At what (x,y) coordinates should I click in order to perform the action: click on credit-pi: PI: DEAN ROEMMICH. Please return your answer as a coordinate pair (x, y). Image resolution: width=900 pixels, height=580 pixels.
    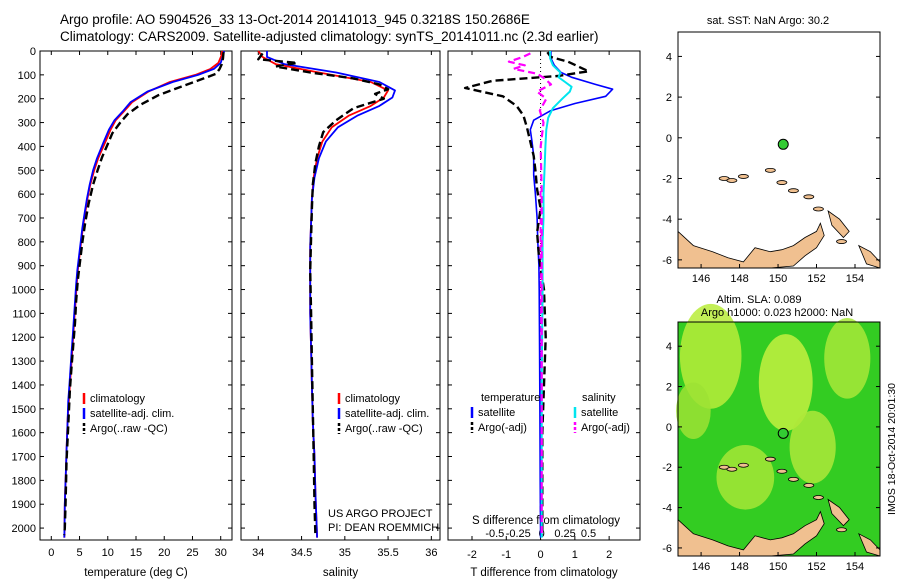
    Looking at the image, I should click on (383, 528).